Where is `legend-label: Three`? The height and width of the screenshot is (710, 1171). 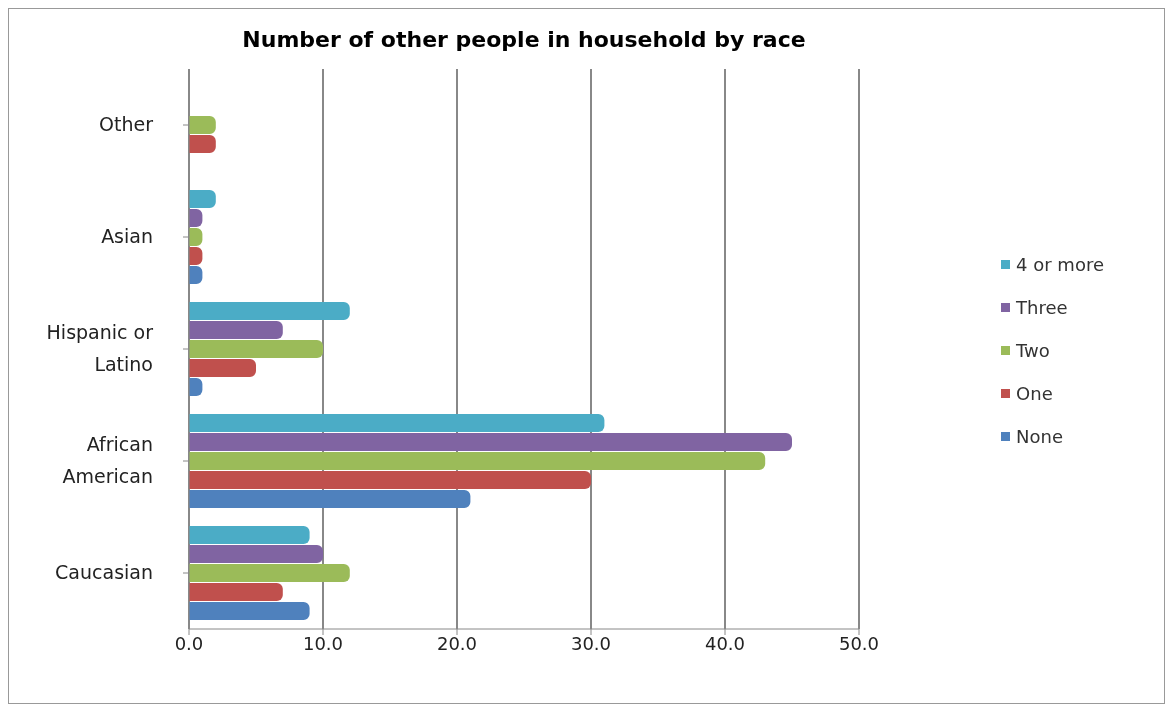 legend-label: Three is located at coordinates (1042, 307).